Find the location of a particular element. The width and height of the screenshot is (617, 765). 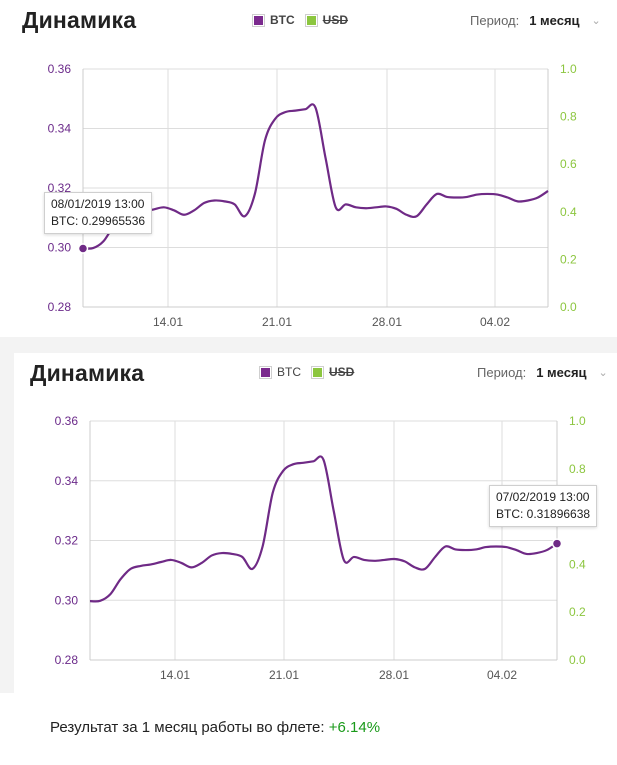

result-text: Результат за 1 месяц работы во флете: is located at coordinates (187, 727).